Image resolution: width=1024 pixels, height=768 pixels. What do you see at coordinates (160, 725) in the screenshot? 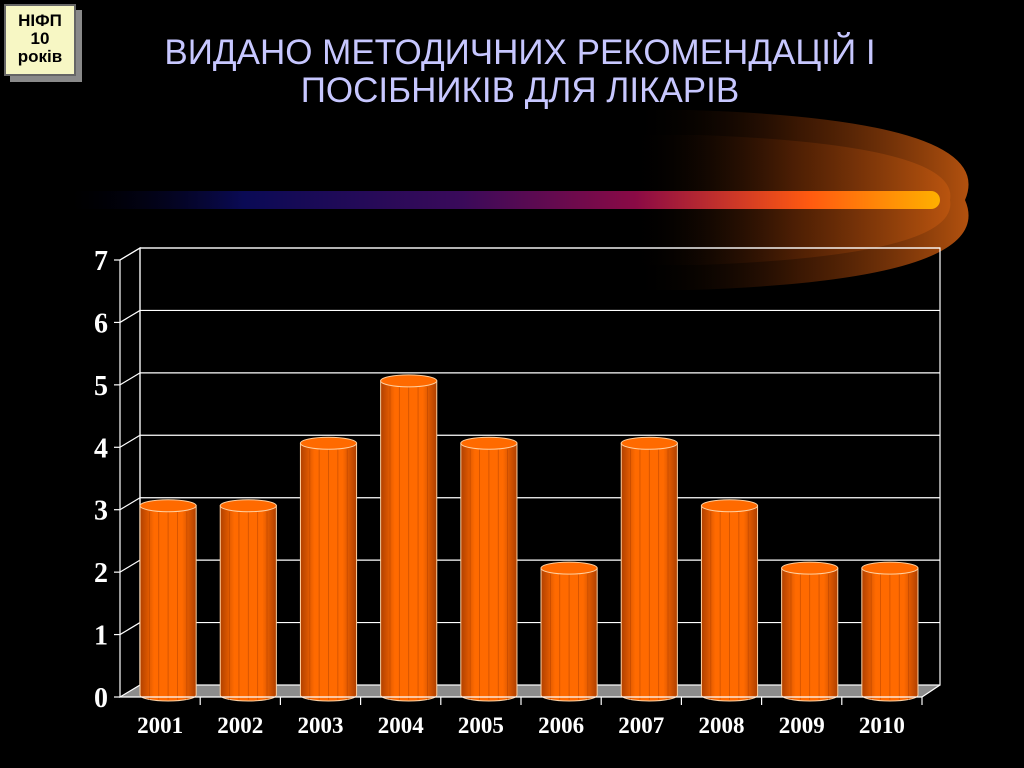
I see `x-tick-label: 2001` at bounding box center [160, 725].